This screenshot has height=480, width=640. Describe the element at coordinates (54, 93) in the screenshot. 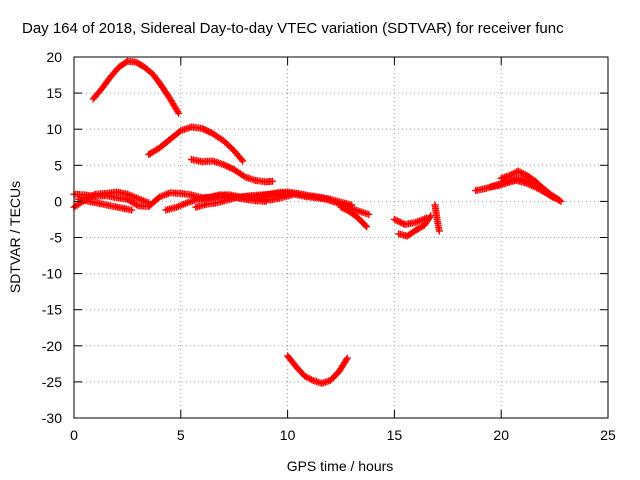

I see `y-tick-label: 15` at that location.